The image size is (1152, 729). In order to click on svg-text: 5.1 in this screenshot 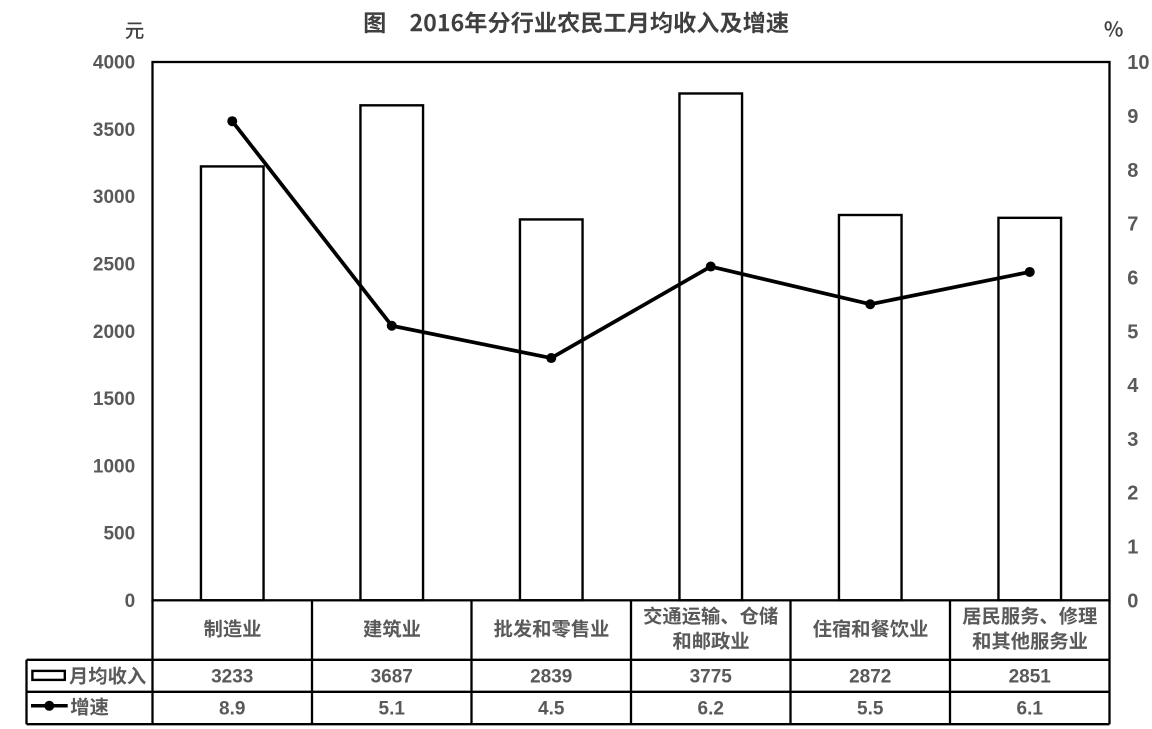, I will do `click(392, 709)`.